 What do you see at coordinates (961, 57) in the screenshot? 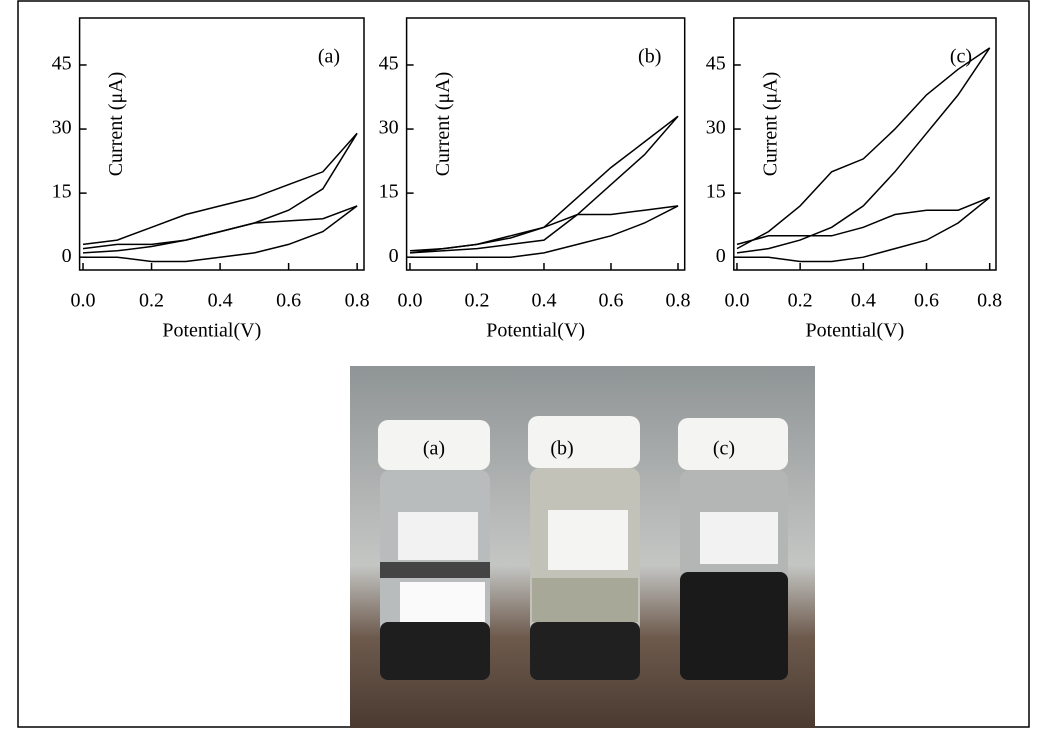
I see `panel-label: (c)` at bounding box center [961, 57].